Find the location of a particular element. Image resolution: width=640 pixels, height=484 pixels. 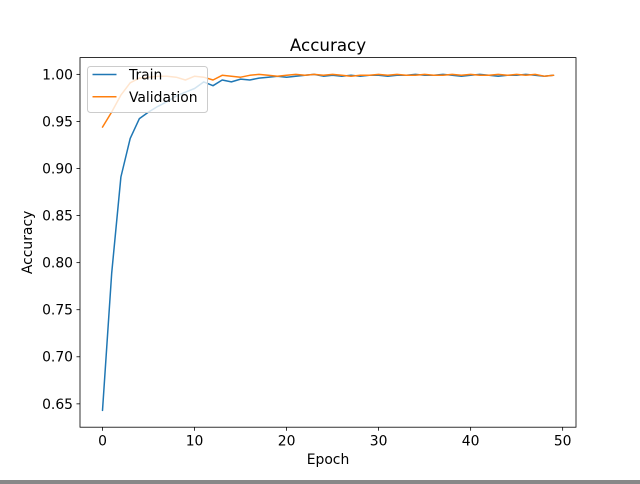

x-tick-label: 30 is located at coordinates (379, 442).